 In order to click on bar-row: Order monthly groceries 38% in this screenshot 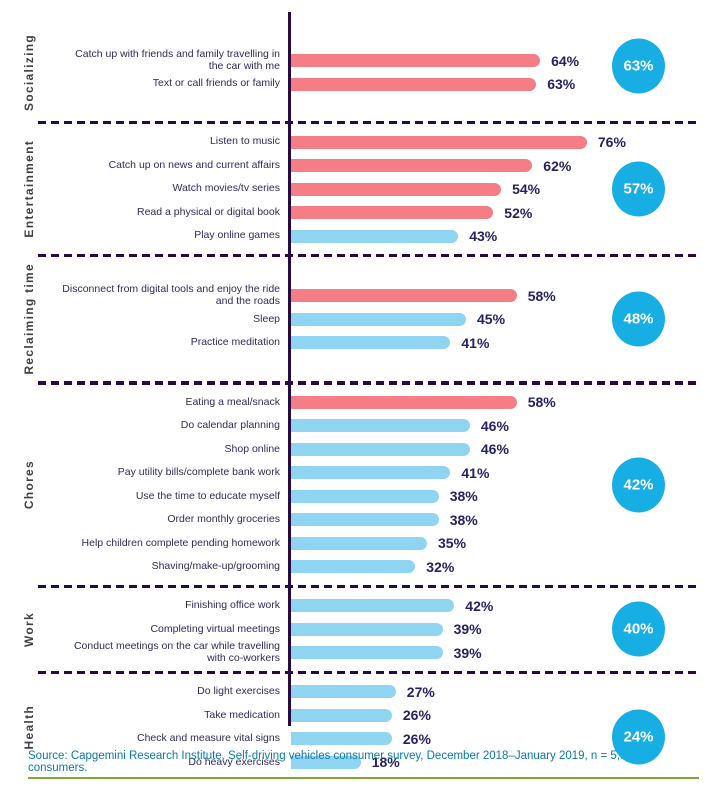, I will do `click(386, 520)`.